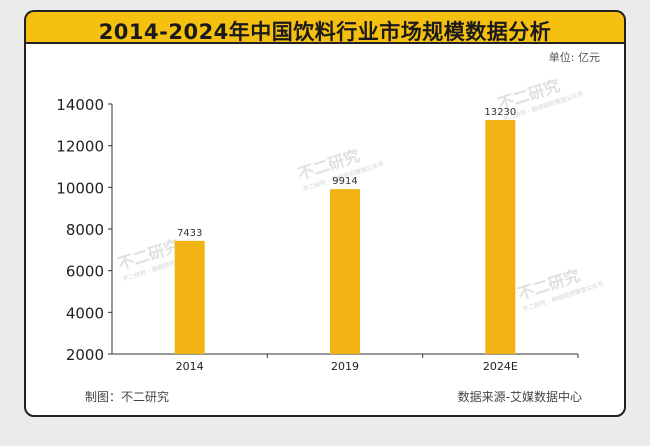 Image resolution: width=650 pixels, height=446 pixels. What do you see at coordinates (85, 230) in the screenshot?
I see `y-tick-label: 8000` at bounding box center [85, 230].